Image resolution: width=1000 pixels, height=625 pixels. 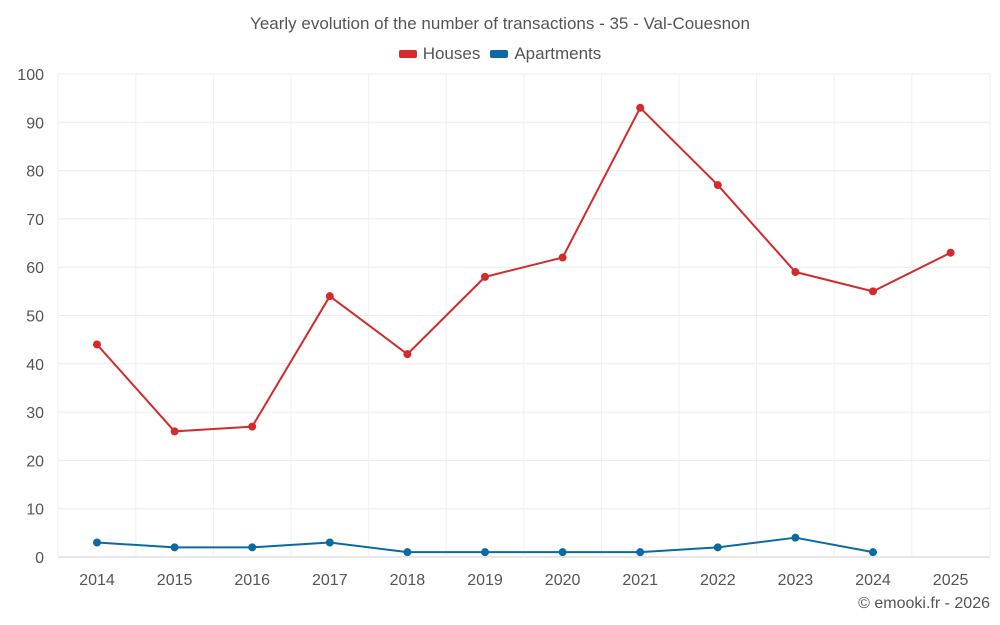 What do you see at coordinates (408, 580) in the screenshot?
I see `x-tick-label: 2018` at bounding box center [408, 580].